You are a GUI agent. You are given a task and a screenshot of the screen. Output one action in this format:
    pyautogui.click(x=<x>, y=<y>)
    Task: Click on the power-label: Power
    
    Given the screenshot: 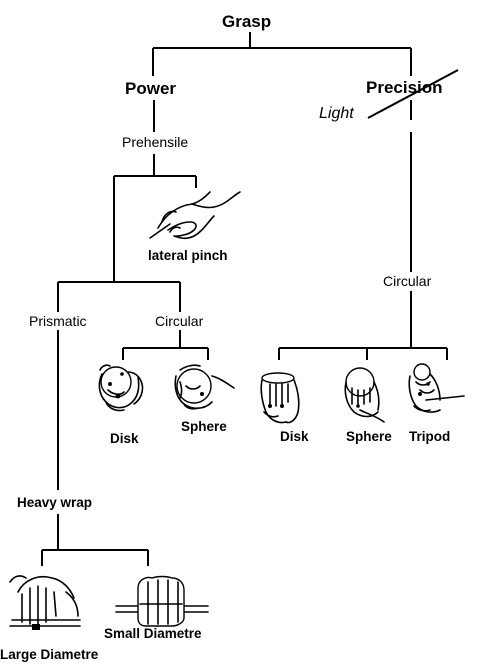 What is the action you would take?
    pyautogui.click(x=151, y=88)
    